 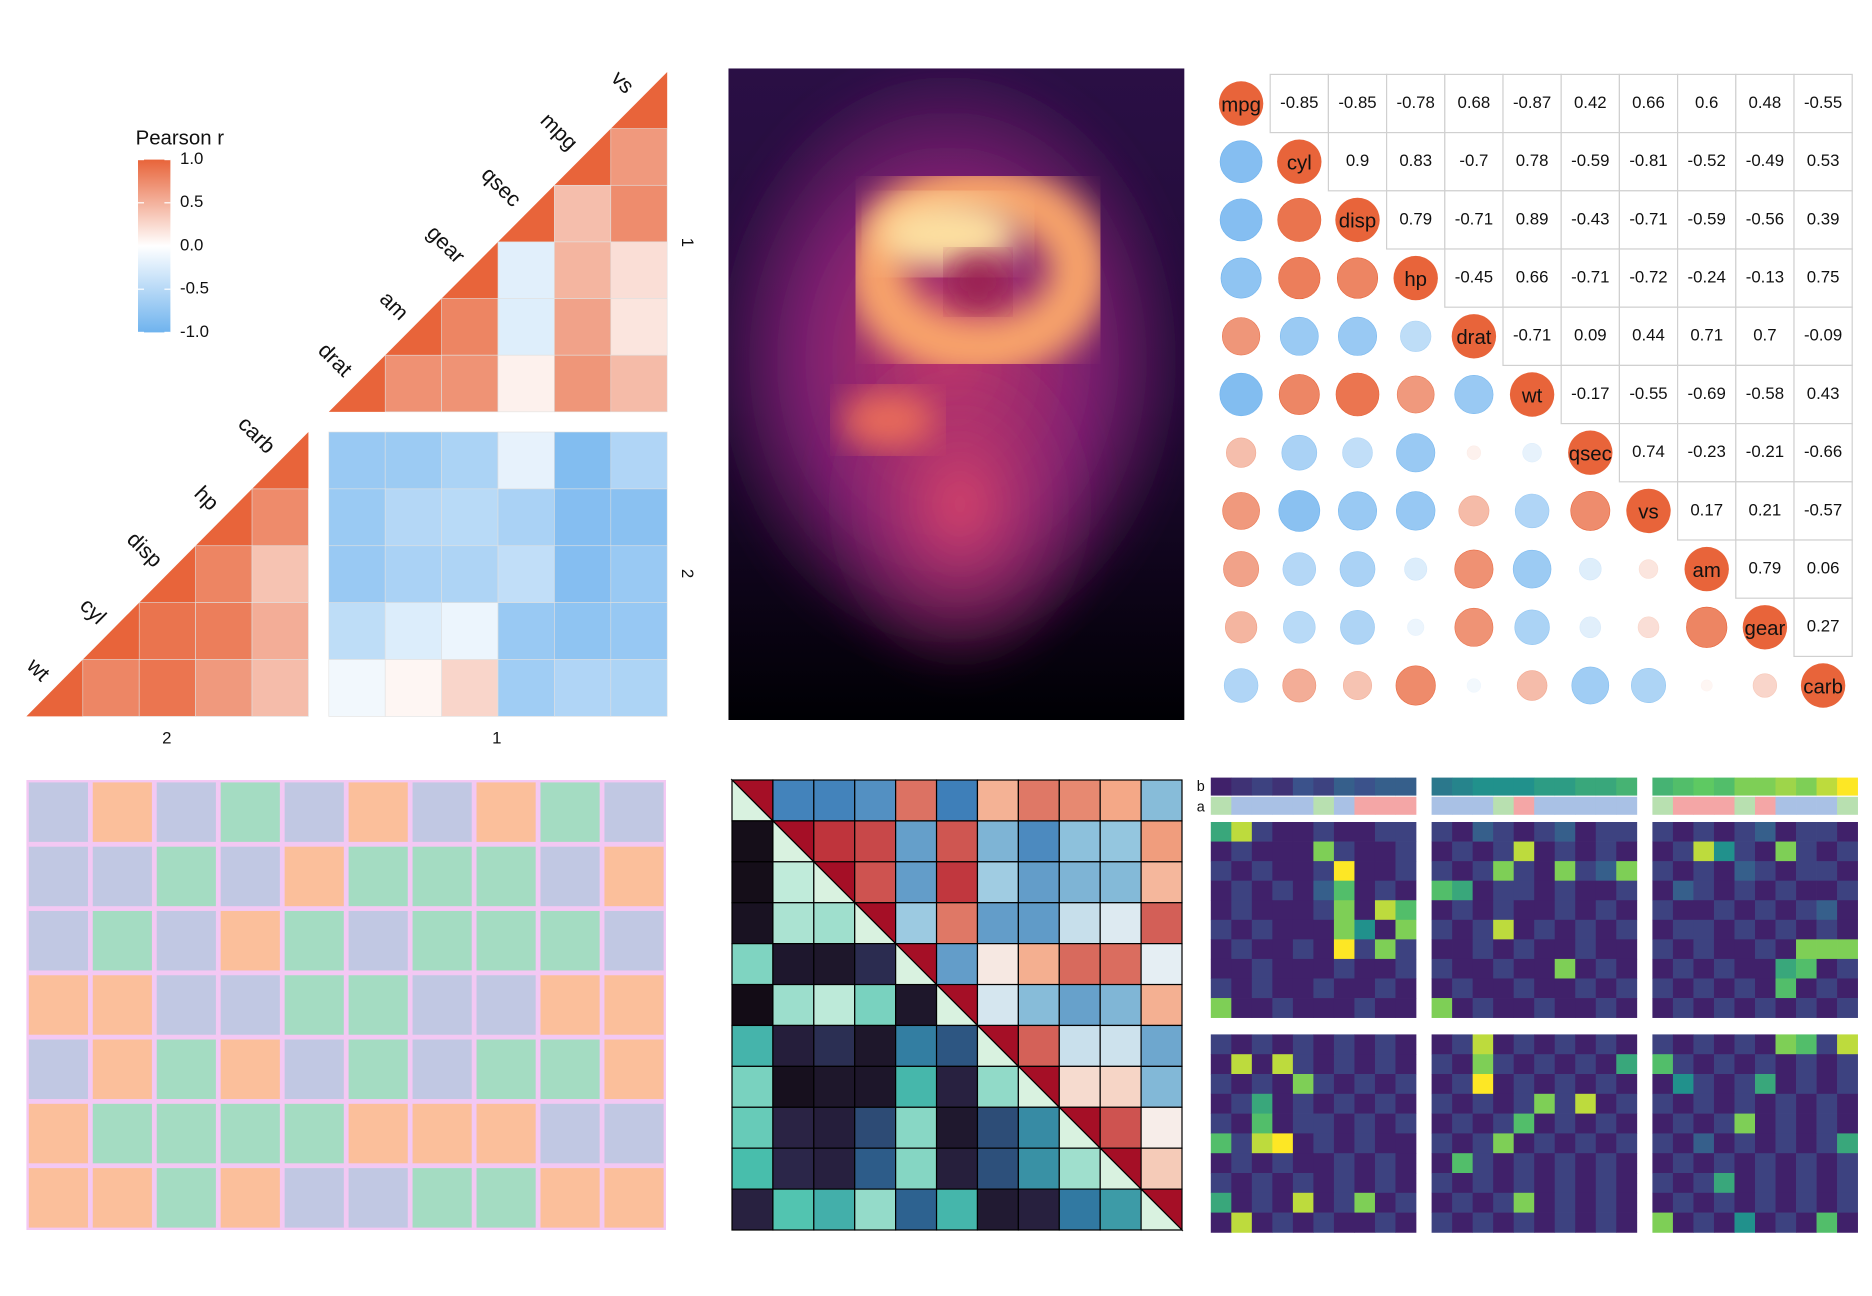 What do you see at coordinates (180, 139) in the screenshot?
I see `legend-title: Pearson r` at bounding box center [180, 139].